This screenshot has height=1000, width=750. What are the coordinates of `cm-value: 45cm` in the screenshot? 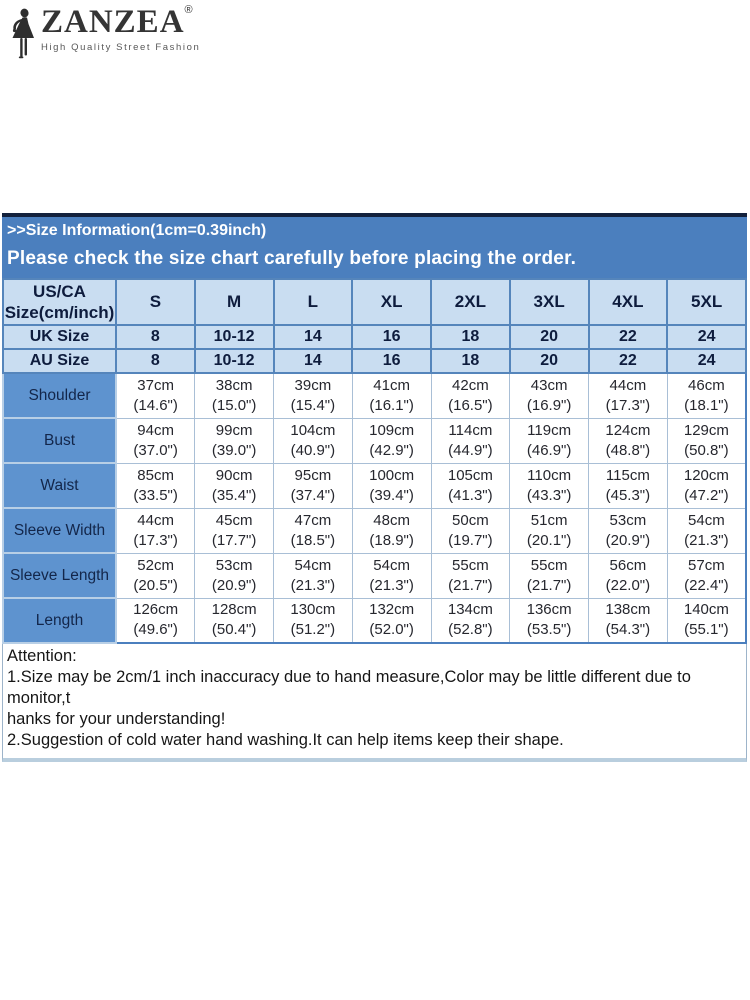 It's located at (234, 520).